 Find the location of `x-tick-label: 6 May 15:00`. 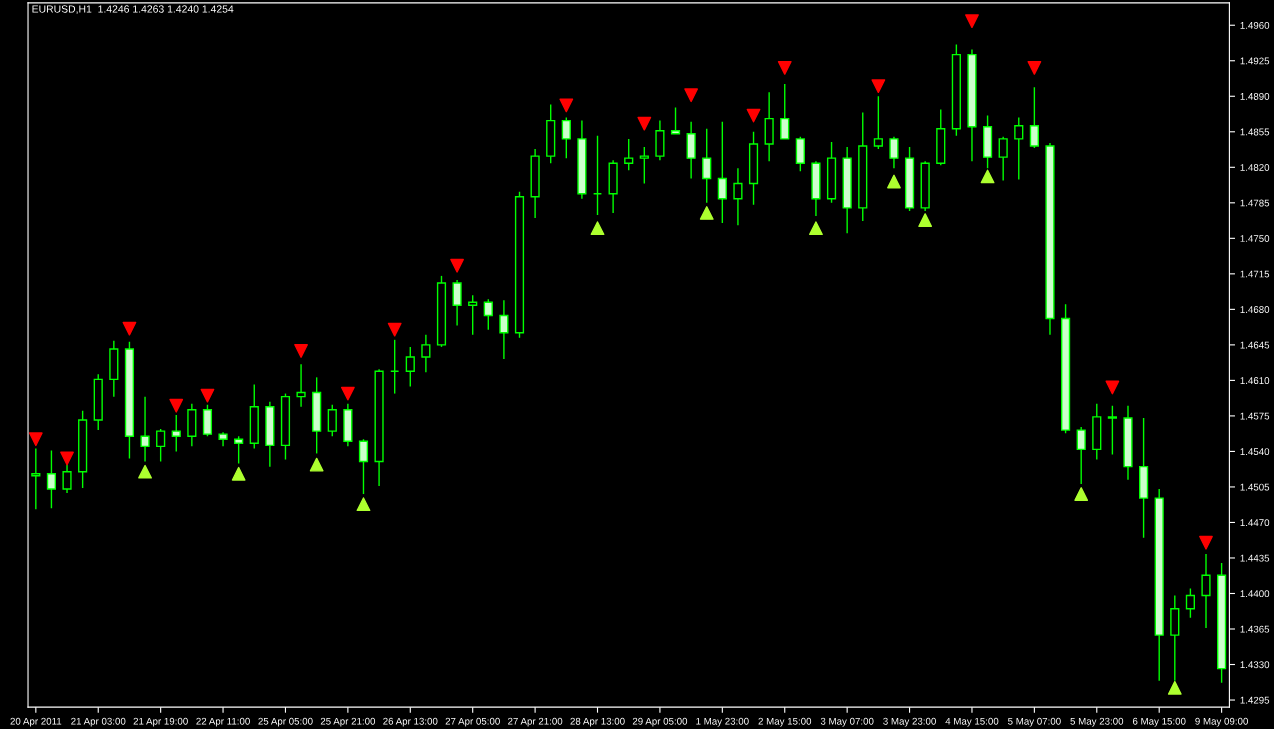

x-tick-label: 6 May 15:00 is located at coordinates (1159, 722).